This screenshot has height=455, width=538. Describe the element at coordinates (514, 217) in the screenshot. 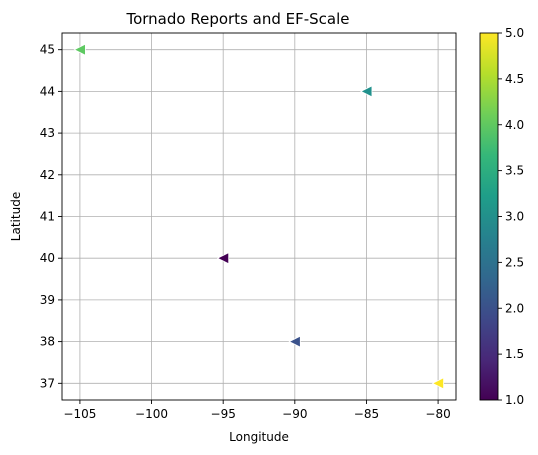

I see `colorbar-tick-label: 3.0` at that location.